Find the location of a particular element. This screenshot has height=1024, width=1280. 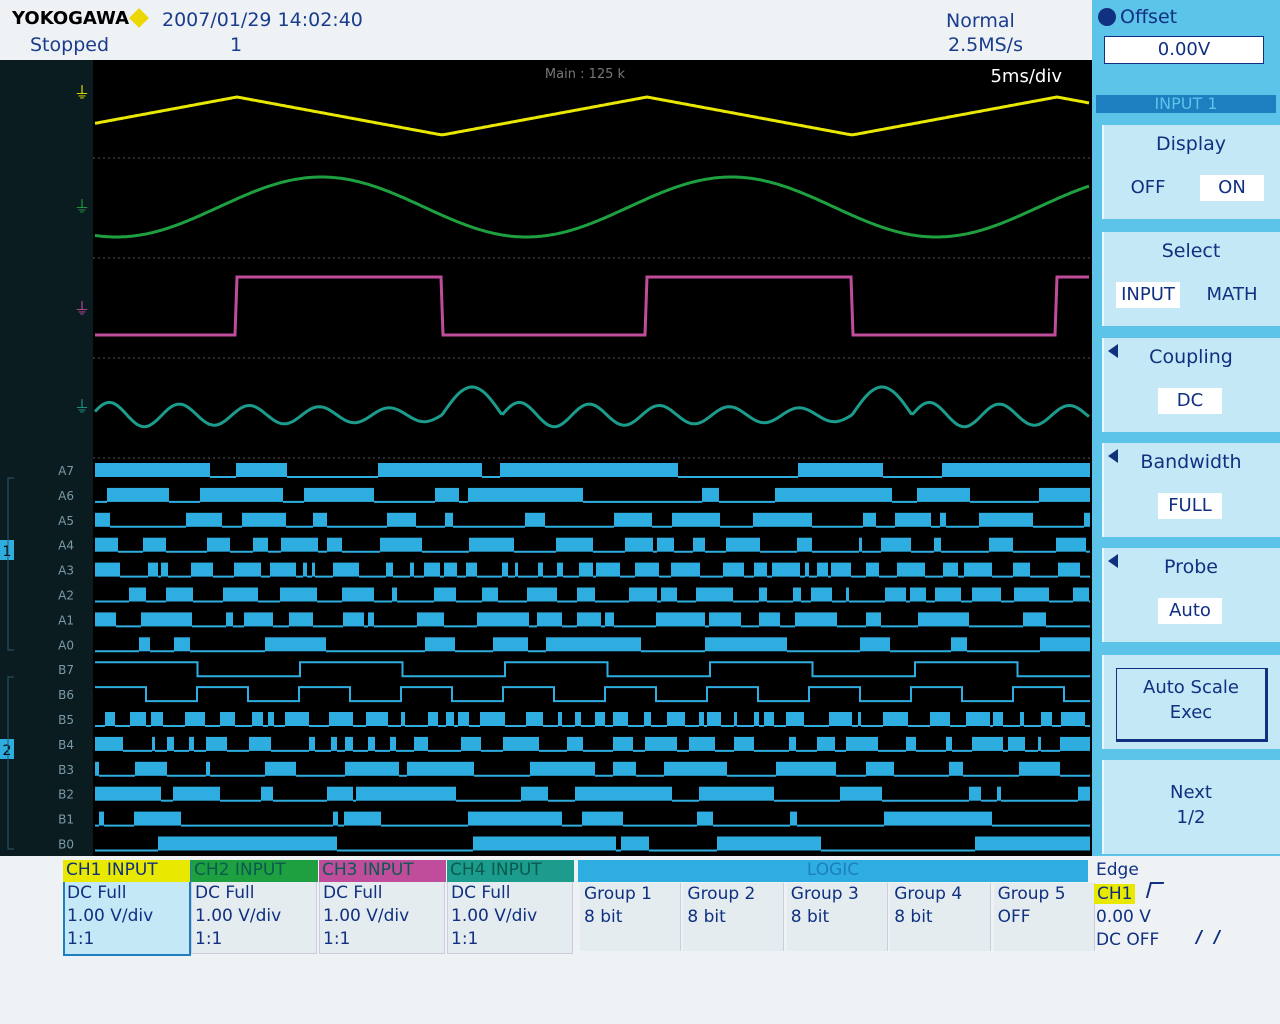

menu-button-line: Next is located at coordinates (1191, 792).